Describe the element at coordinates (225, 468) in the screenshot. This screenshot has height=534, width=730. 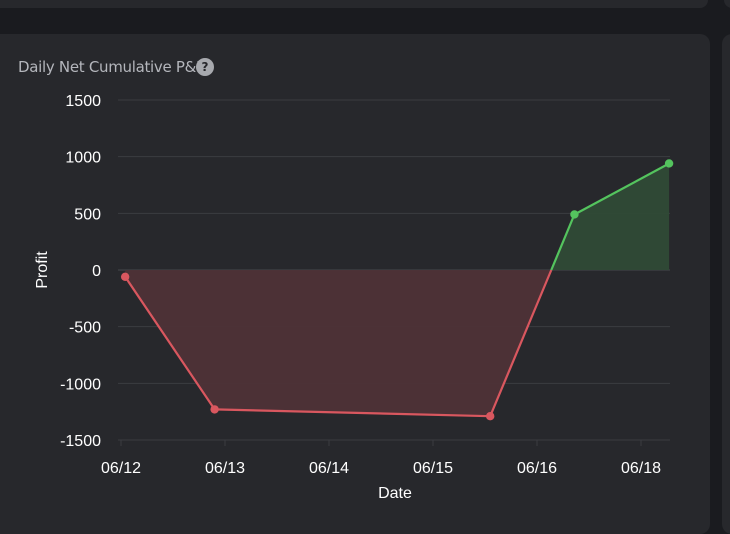
I see `x-tick-label: 06/13` at that location.